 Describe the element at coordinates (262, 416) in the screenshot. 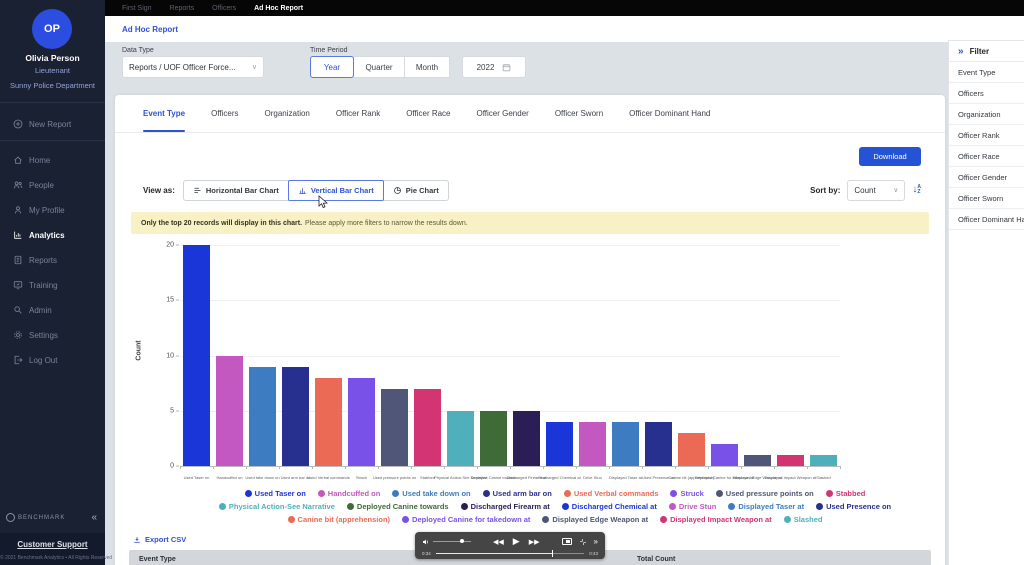

I see `bar-used-take-down-on` at that location.